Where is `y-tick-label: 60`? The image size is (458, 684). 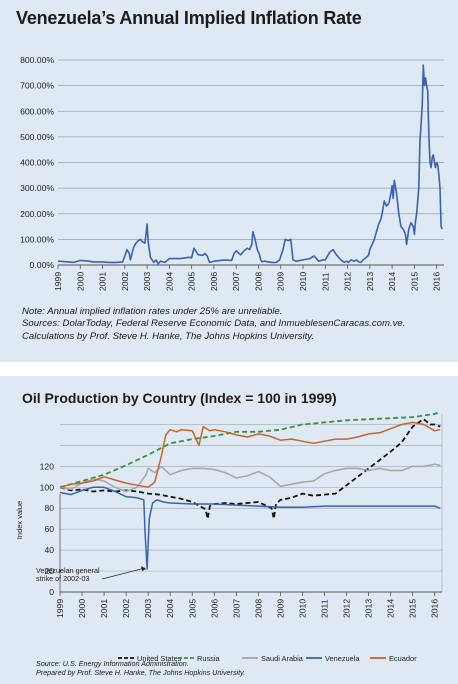 y-tick-label: 60 is located at coordinates (49, 529).